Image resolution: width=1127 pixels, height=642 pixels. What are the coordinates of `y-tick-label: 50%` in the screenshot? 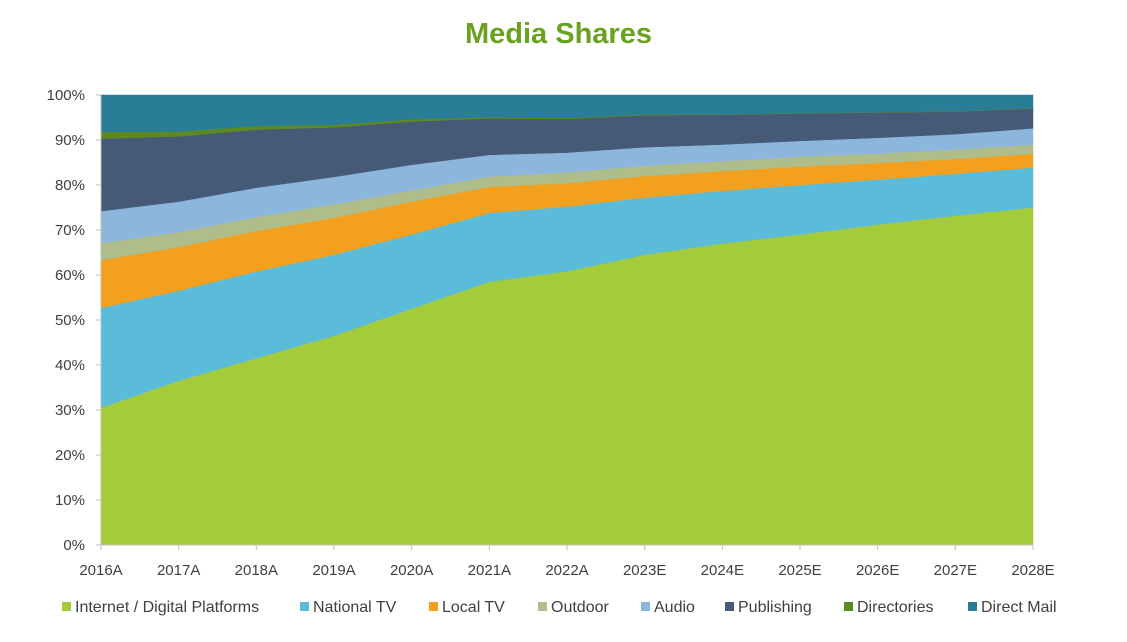 It's located at (70, 320).